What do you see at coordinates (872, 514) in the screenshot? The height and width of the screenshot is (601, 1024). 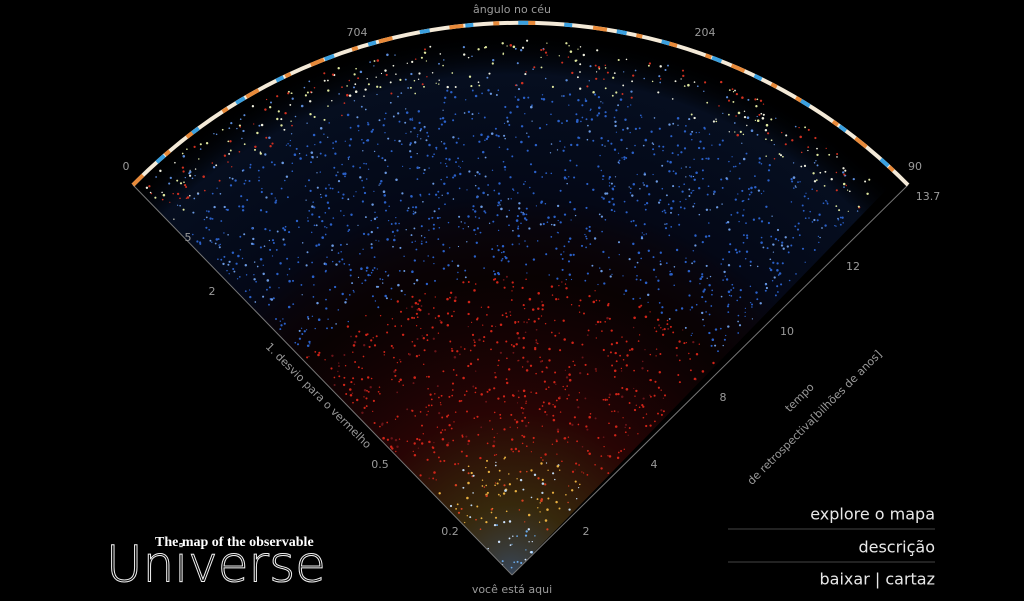 I see `menu-explore: explore o mapa` at bounding box center [872, 514].